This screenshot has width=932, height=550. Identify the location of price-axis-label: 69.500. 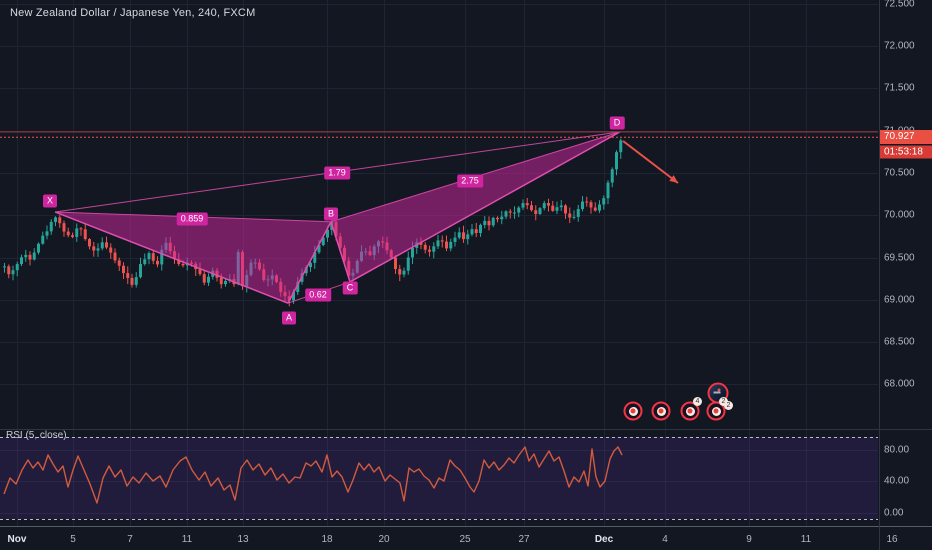
(899, 258).